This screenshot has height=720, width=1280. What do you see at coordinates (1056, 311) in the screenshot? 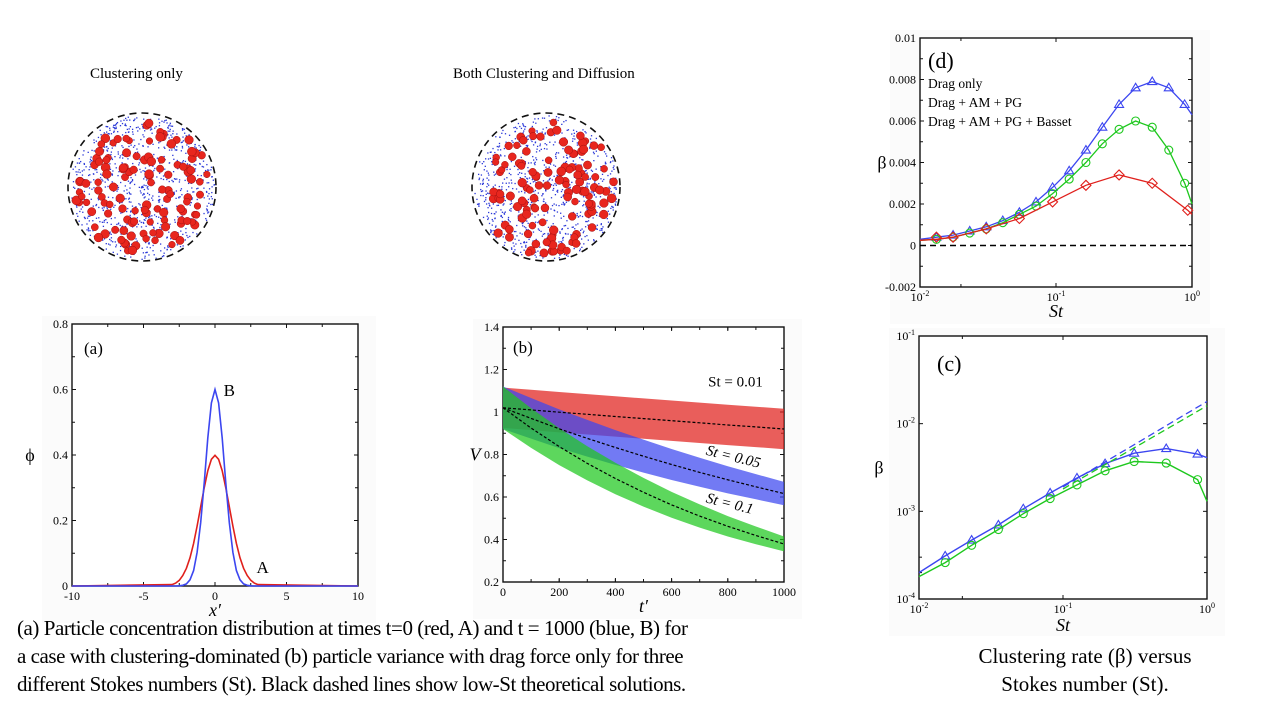
I see `x-axis-label: St` at bounding box center [1056, 311].